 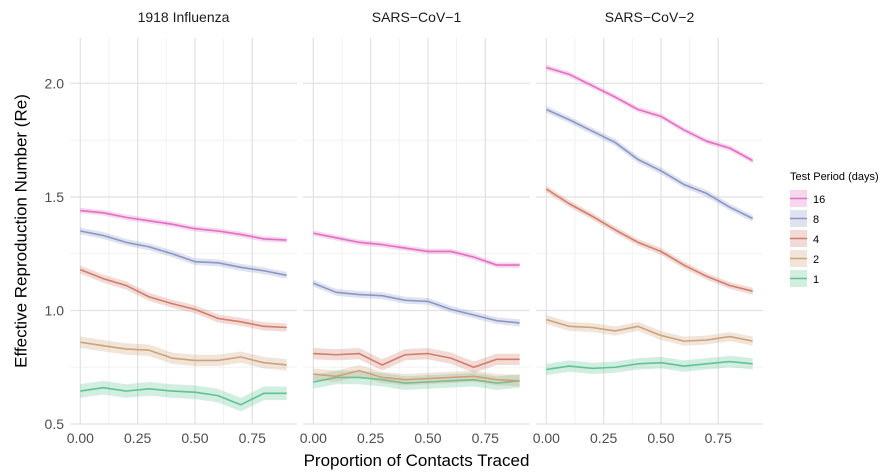 What do you see at coordinates (816, 260) in the screenshot?
I see `legend-label: 2` at bounding box center [816, 260].